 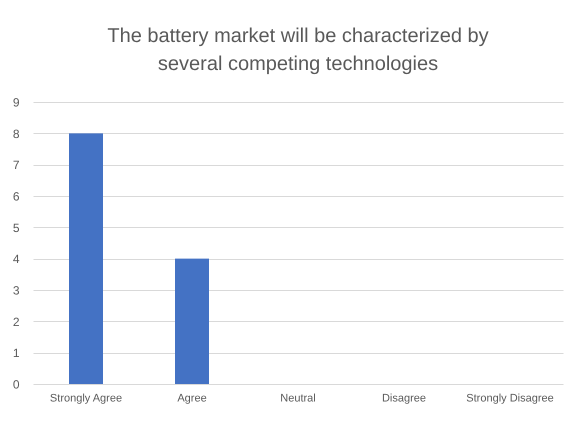 I want to click on y-tick-label: 2, so click(x=16, y=321).